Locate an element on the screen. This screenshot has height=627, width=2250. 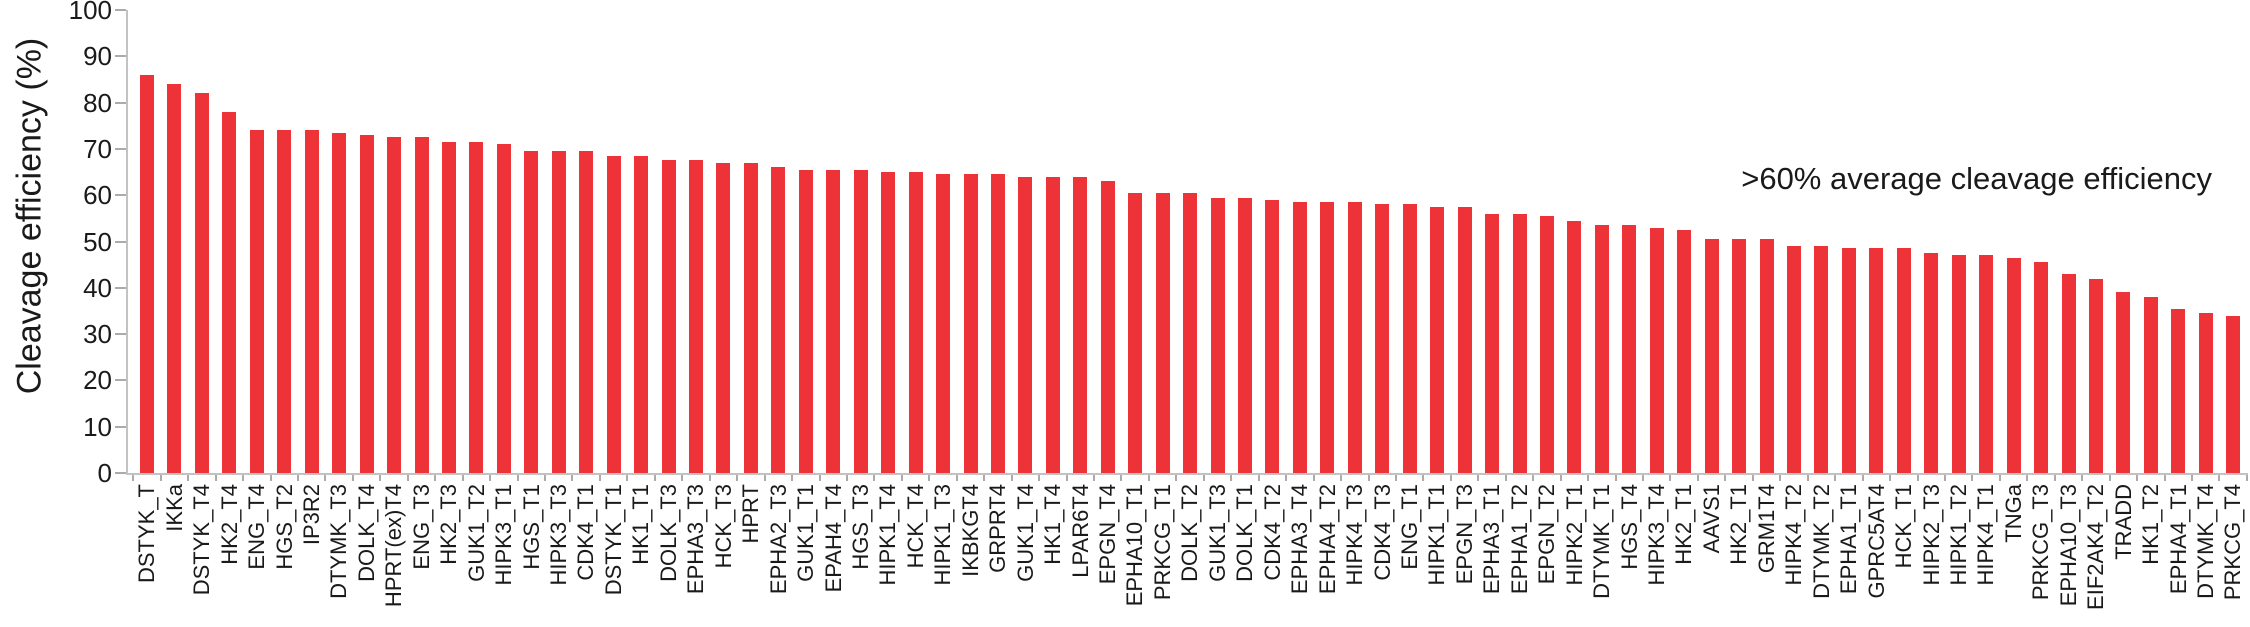
x-category-label: HIPK3_T4 is located at coordinates (1657, 535).